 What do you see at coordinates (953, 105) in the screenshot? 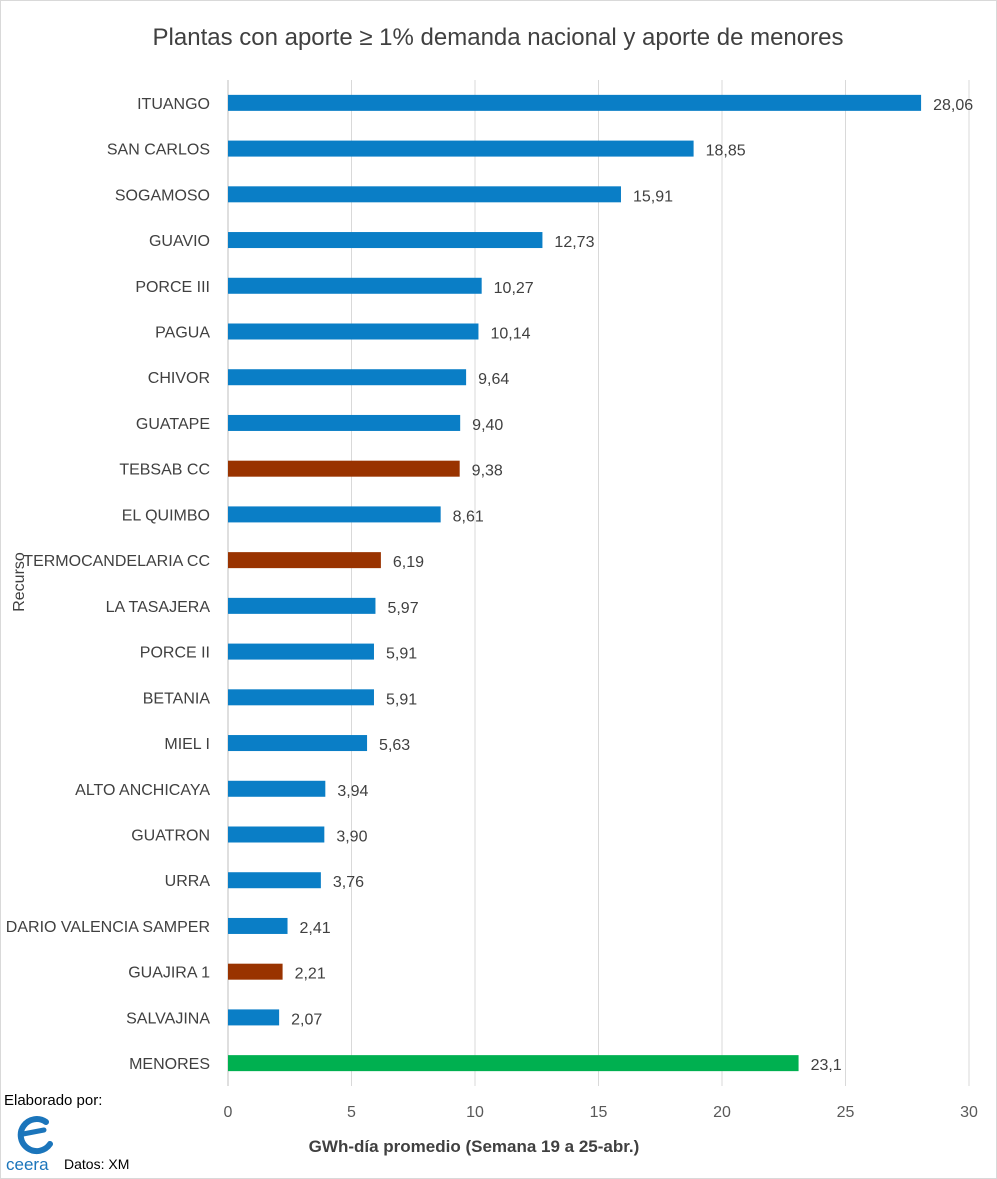
I see `value-label: 28,06` at bounding box center [953, 105].